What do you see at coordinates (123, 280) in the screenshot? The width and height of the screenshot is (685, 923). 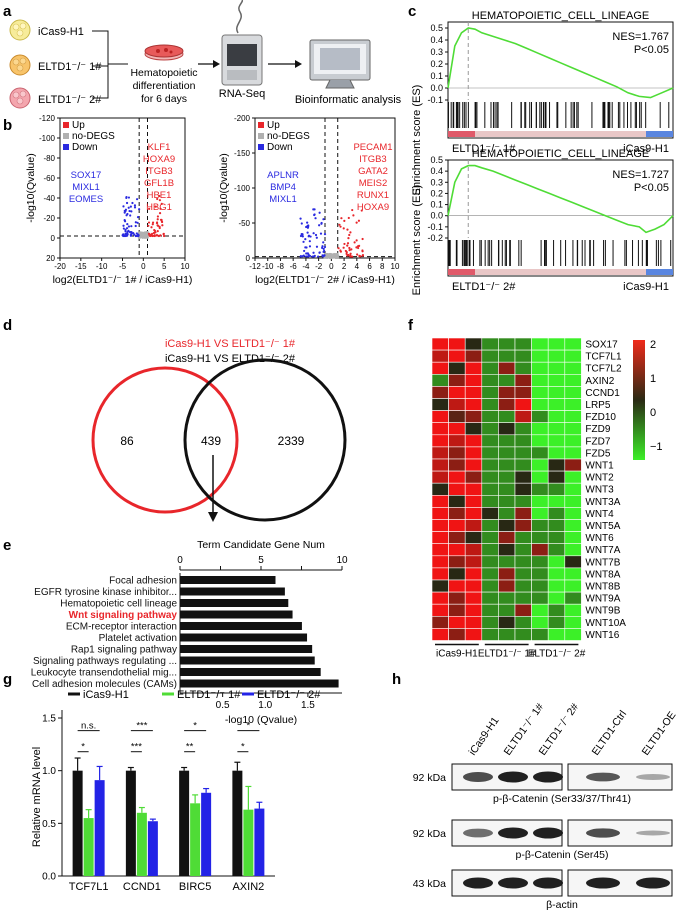 I see `x-axis-label: log2(ELTD1⁻/⁻ 1# / iCas9-H1)` at bounding box center [123, 280].